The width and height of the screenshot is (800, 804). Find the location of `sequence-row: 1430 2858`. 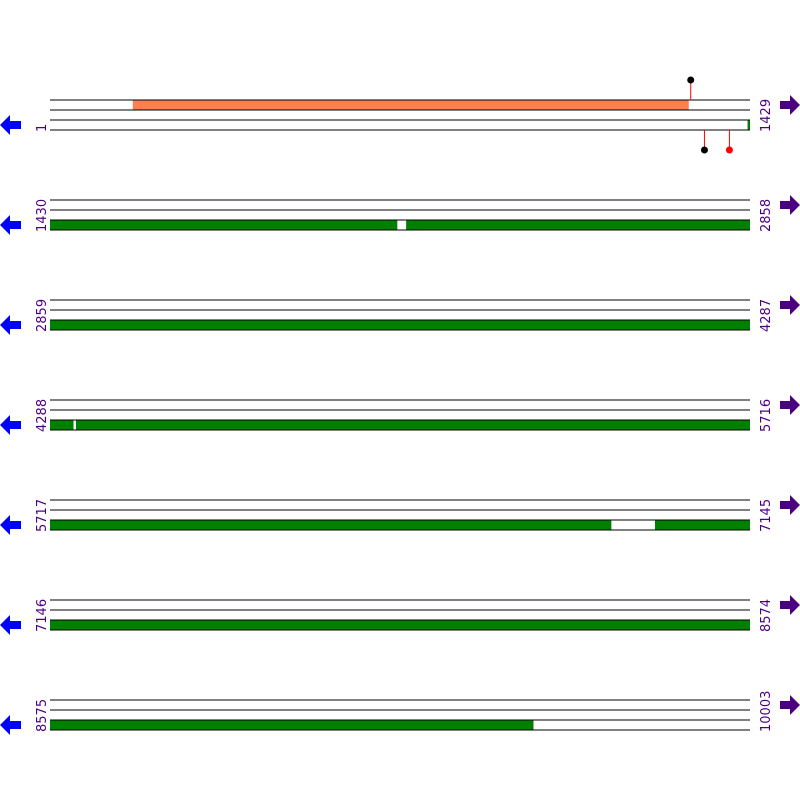

sequence-row: 1430 2858 is located at coordinates (400, 215).